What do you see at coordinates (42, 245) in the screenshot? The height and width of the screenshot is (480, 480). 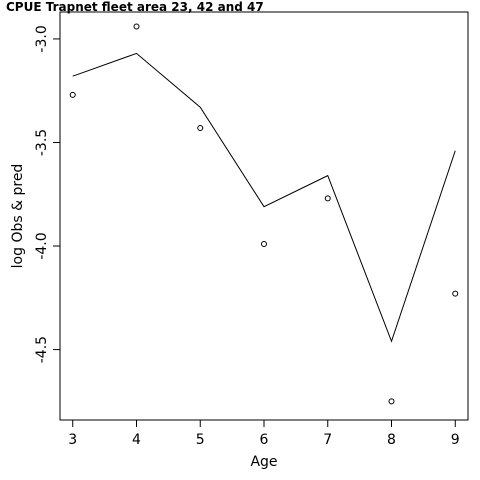 I see `y-tick-label: -4.0` at bounding box center [42, 245].